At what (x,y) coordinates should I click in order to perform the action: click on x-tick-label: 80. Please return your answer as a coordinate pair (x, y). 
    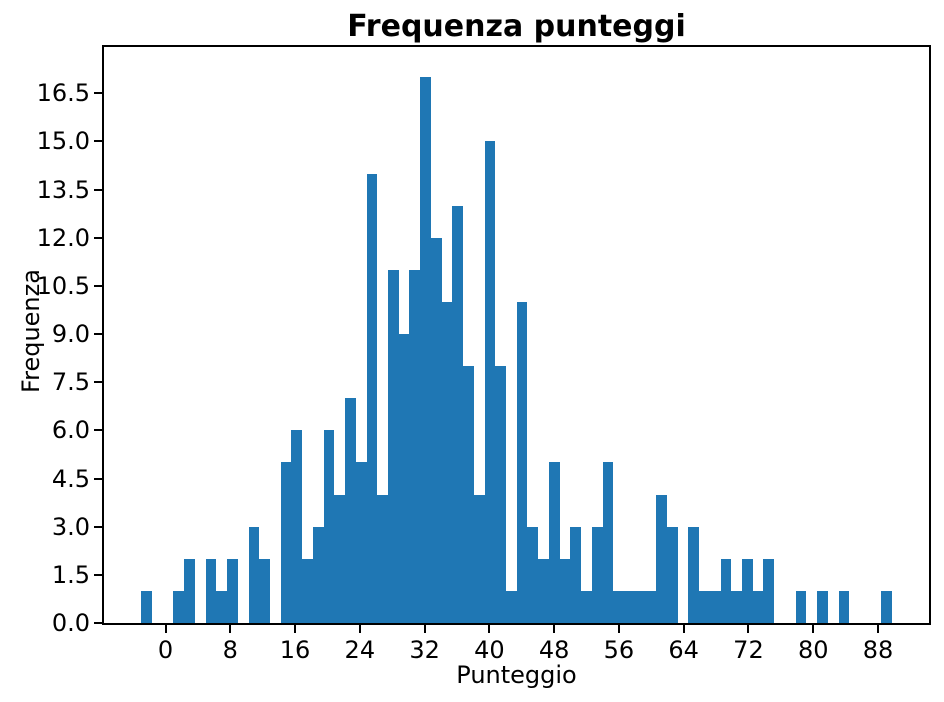
    Looking at the image, I should click on (813, 650).